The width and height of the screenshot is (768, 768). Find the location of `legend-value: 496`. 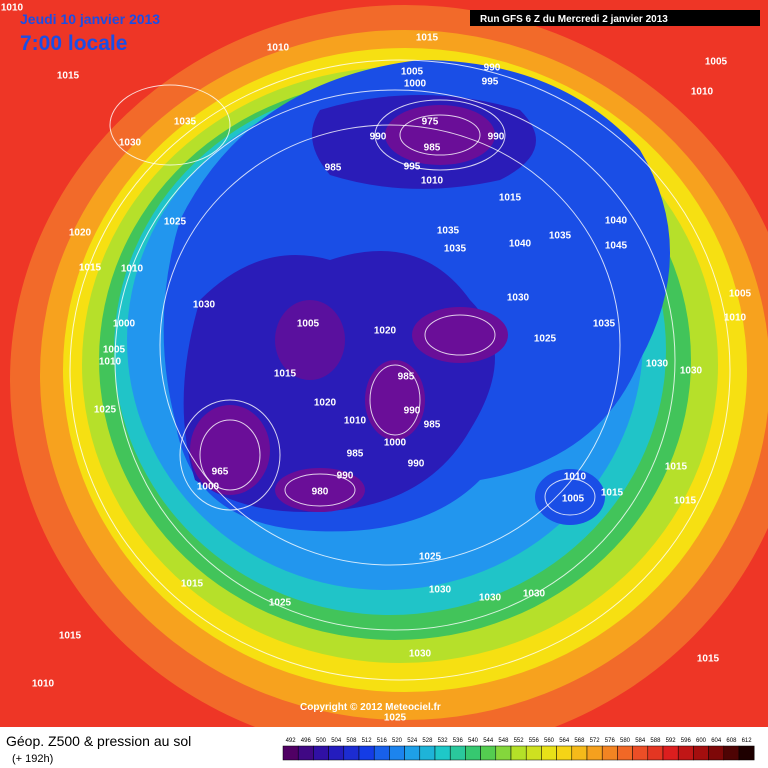

legend-value: 496 is located at coordinates (306, 741).